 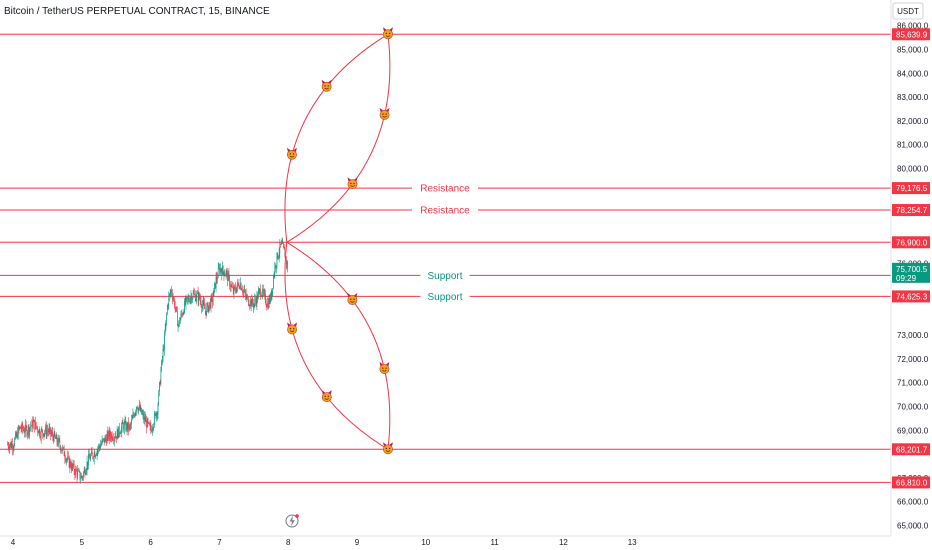 What do you see at coordinates (912, 210) in the screenshot?
I see `level-price-tag-text: 78,254.7` at bounding box center [912, 210].